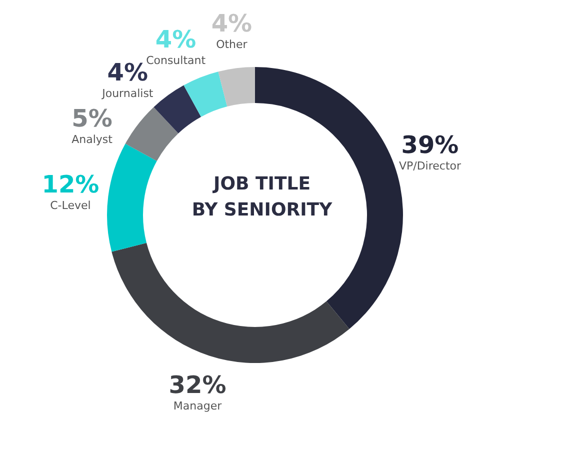  I want to click on data-label: 5%, so click(92, 118).